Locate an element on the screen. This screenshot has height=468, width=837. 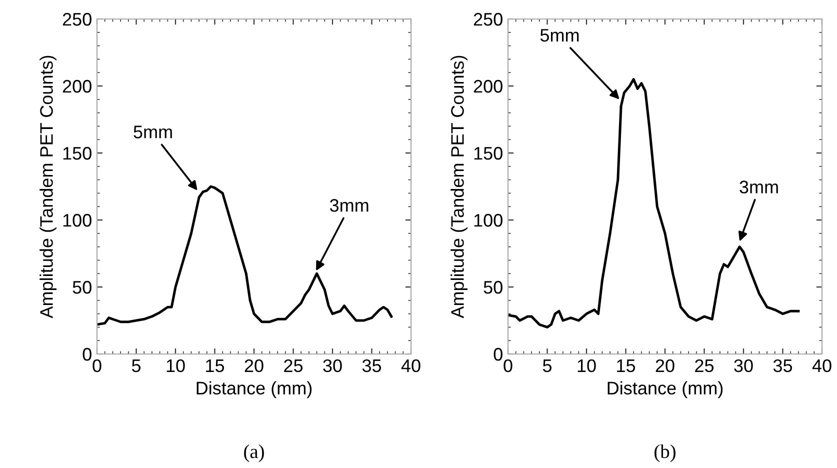
text: (a) is located at coordinates (254, 453).